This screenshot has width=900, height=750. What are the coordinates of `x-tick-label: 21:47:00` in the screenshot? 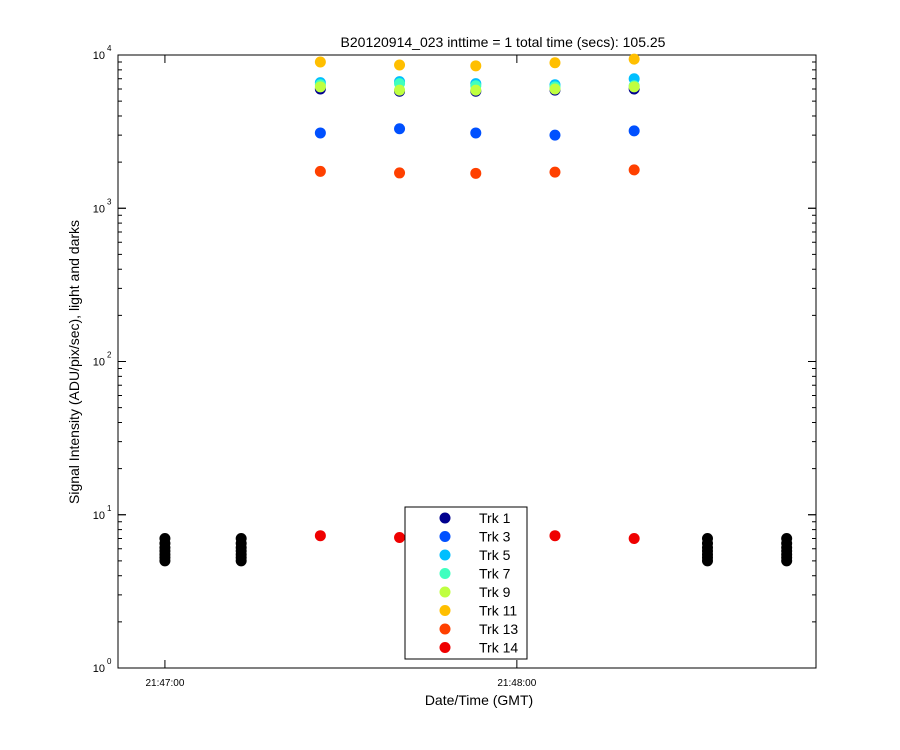 It's located at (164, 683).